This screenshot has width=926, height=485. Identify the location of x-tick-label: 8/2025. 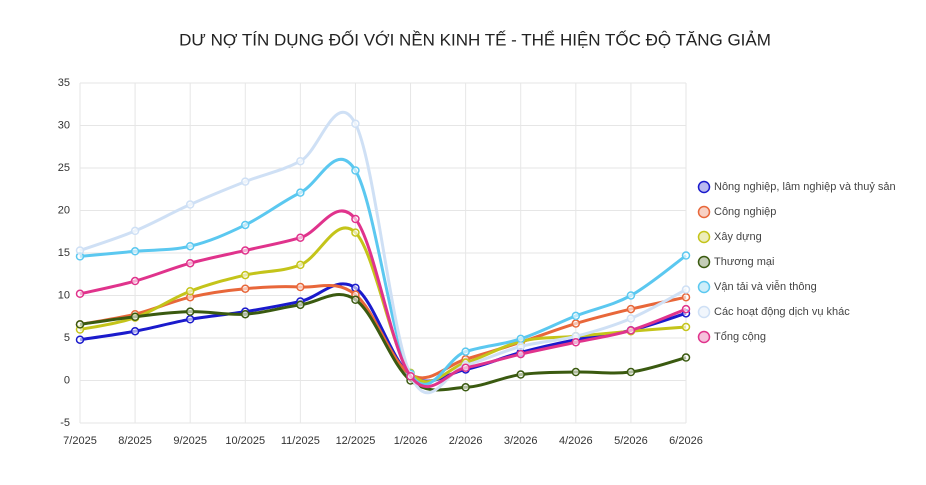
(135, 441).